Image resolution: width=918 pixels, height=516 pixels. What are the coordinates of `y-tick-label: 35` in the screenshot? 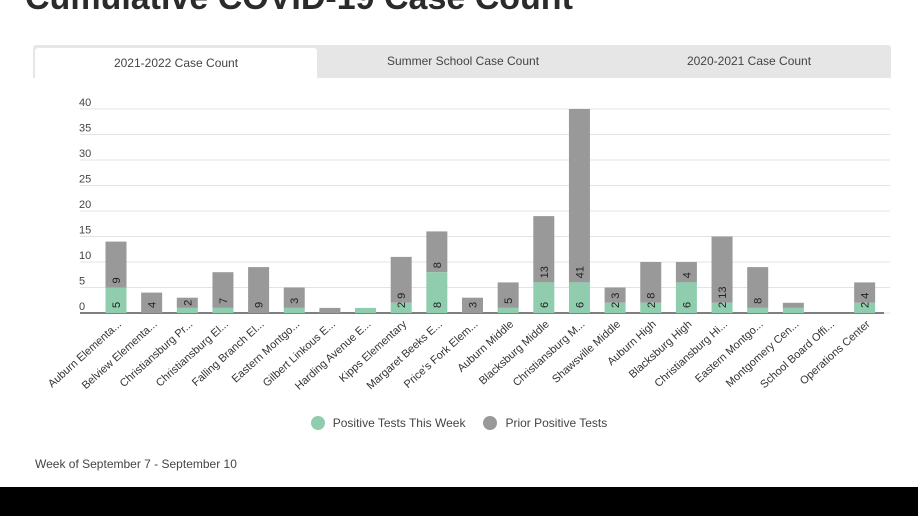 It's located at (85, 129).